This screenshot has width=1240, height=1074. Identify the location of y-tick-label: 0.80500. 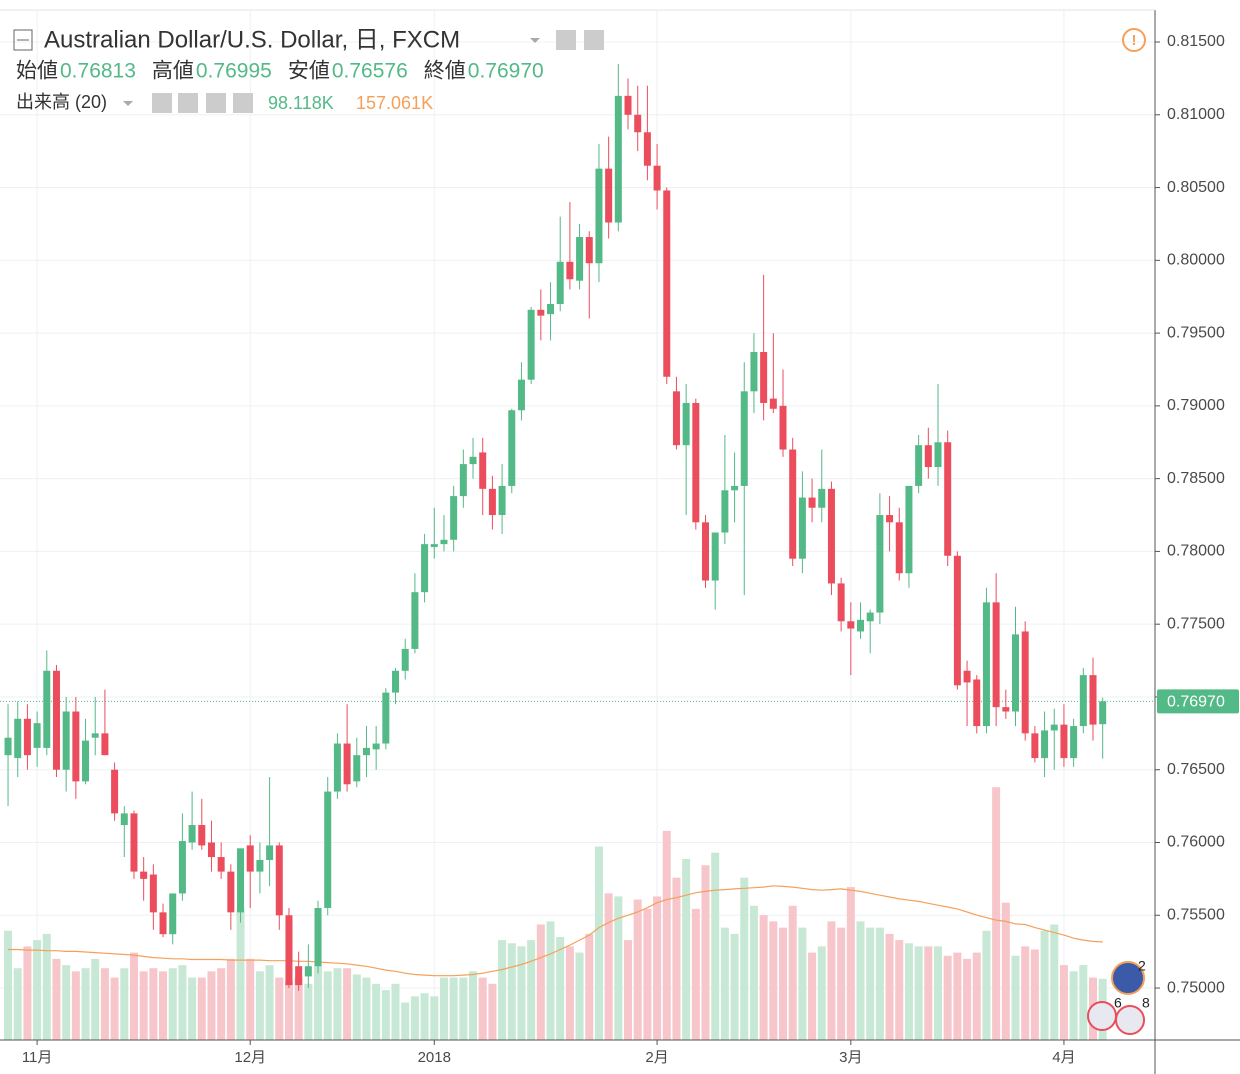
(1196, 187).